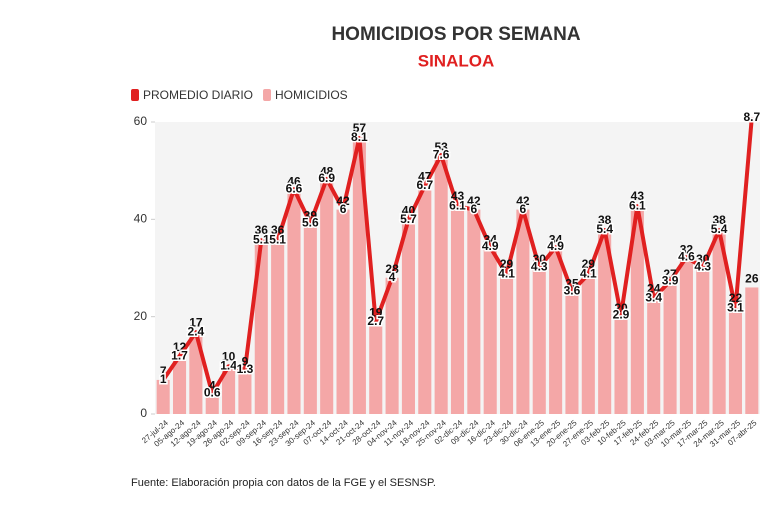  I want to click on legend-label: PROMEDIO DIARIO, so click(198, 95).